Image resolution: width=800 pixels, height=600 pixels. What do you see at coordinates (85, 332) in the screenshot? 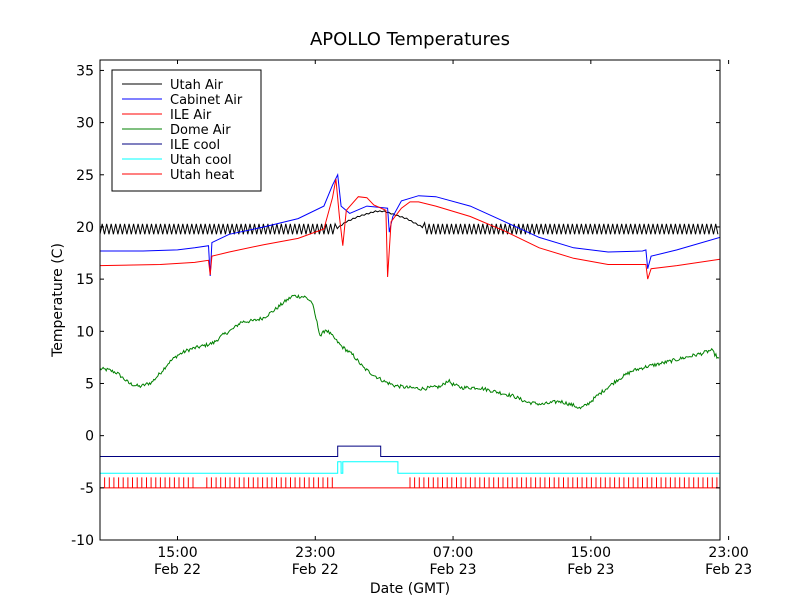
I see `y-tick-label: 10` at bounding box center [85, 332].